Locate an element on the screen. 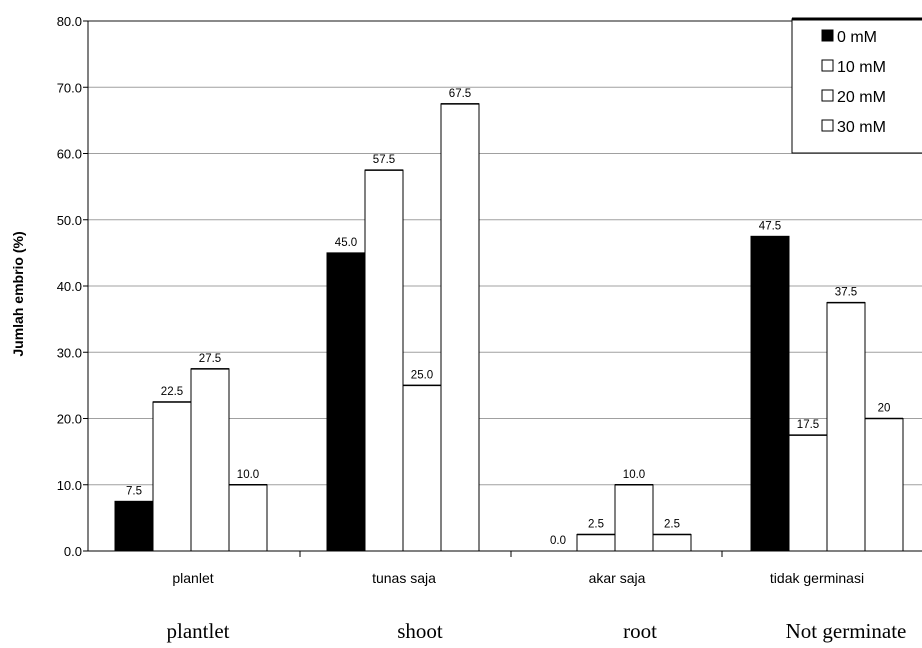 Image resolution: width=922 pixels, height=648 pixels. y-tick-label: 20.0 is located at coordinates (69, 419).